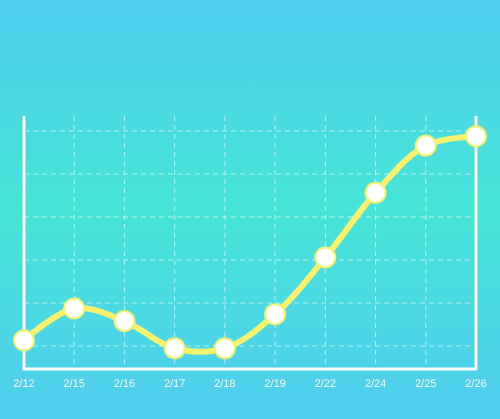  What do you see at coordinates (24, 384) in the screenshot?
I see `x-tick-label: 2/12` at bounding box center [24, 384].